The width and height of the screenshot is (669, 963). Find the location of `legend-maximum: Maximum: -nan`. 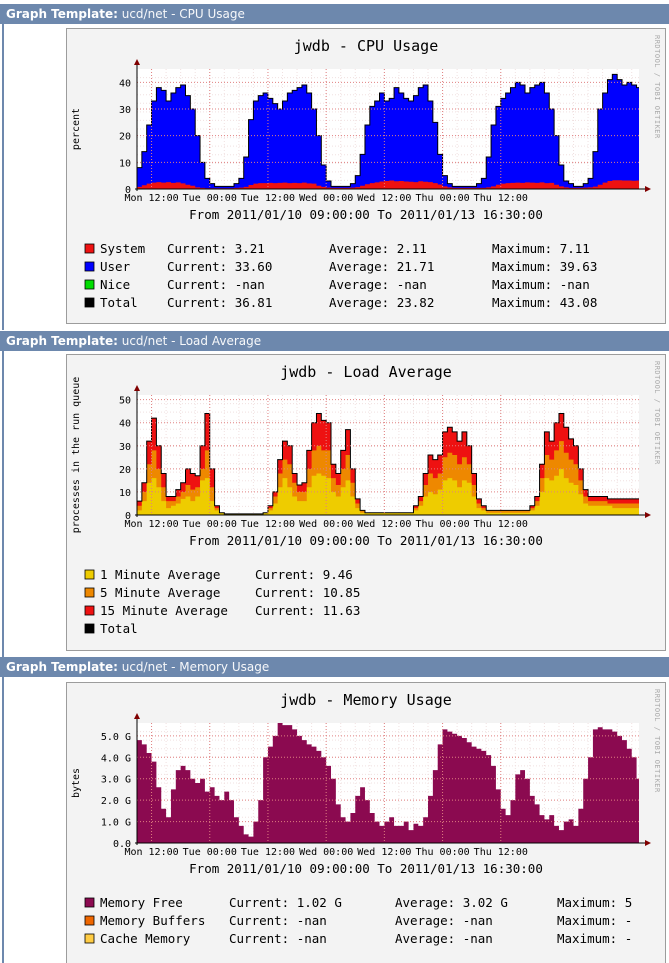

legend-maximum: Maximum: -nan is located at coordinates (541, 284).